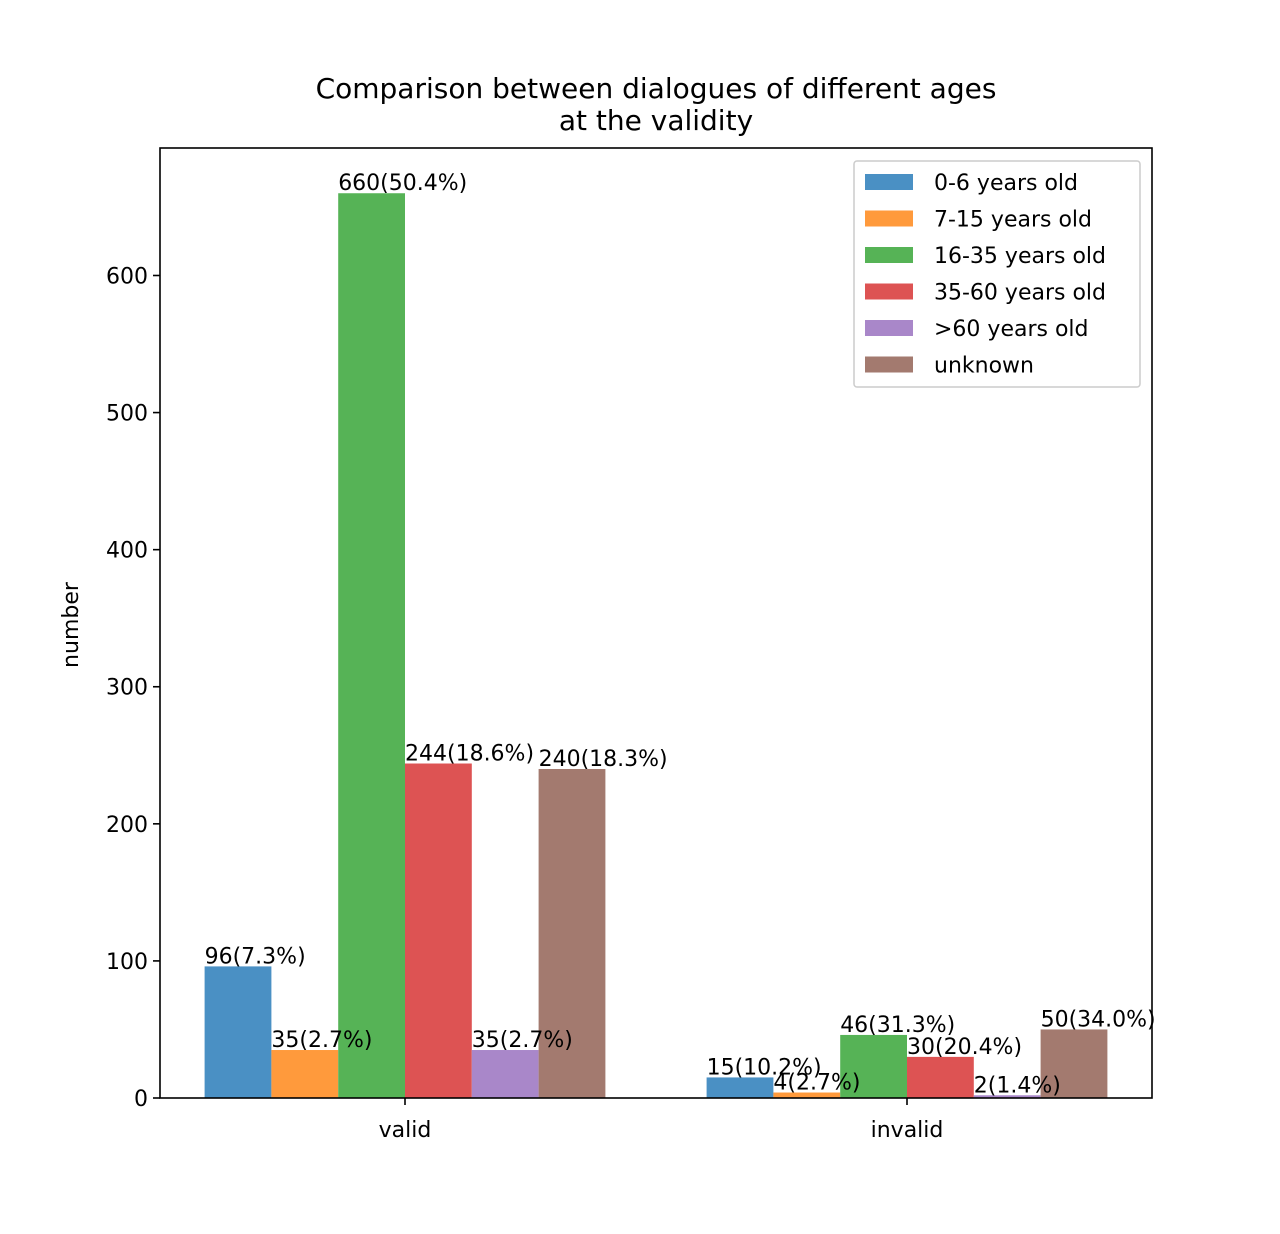  What do you see at coordinates (1098, 1019) in the screenshot?
I see `data-label-invalid-series-5: 50(34.0%)` at bounding box center [1098, 1019].